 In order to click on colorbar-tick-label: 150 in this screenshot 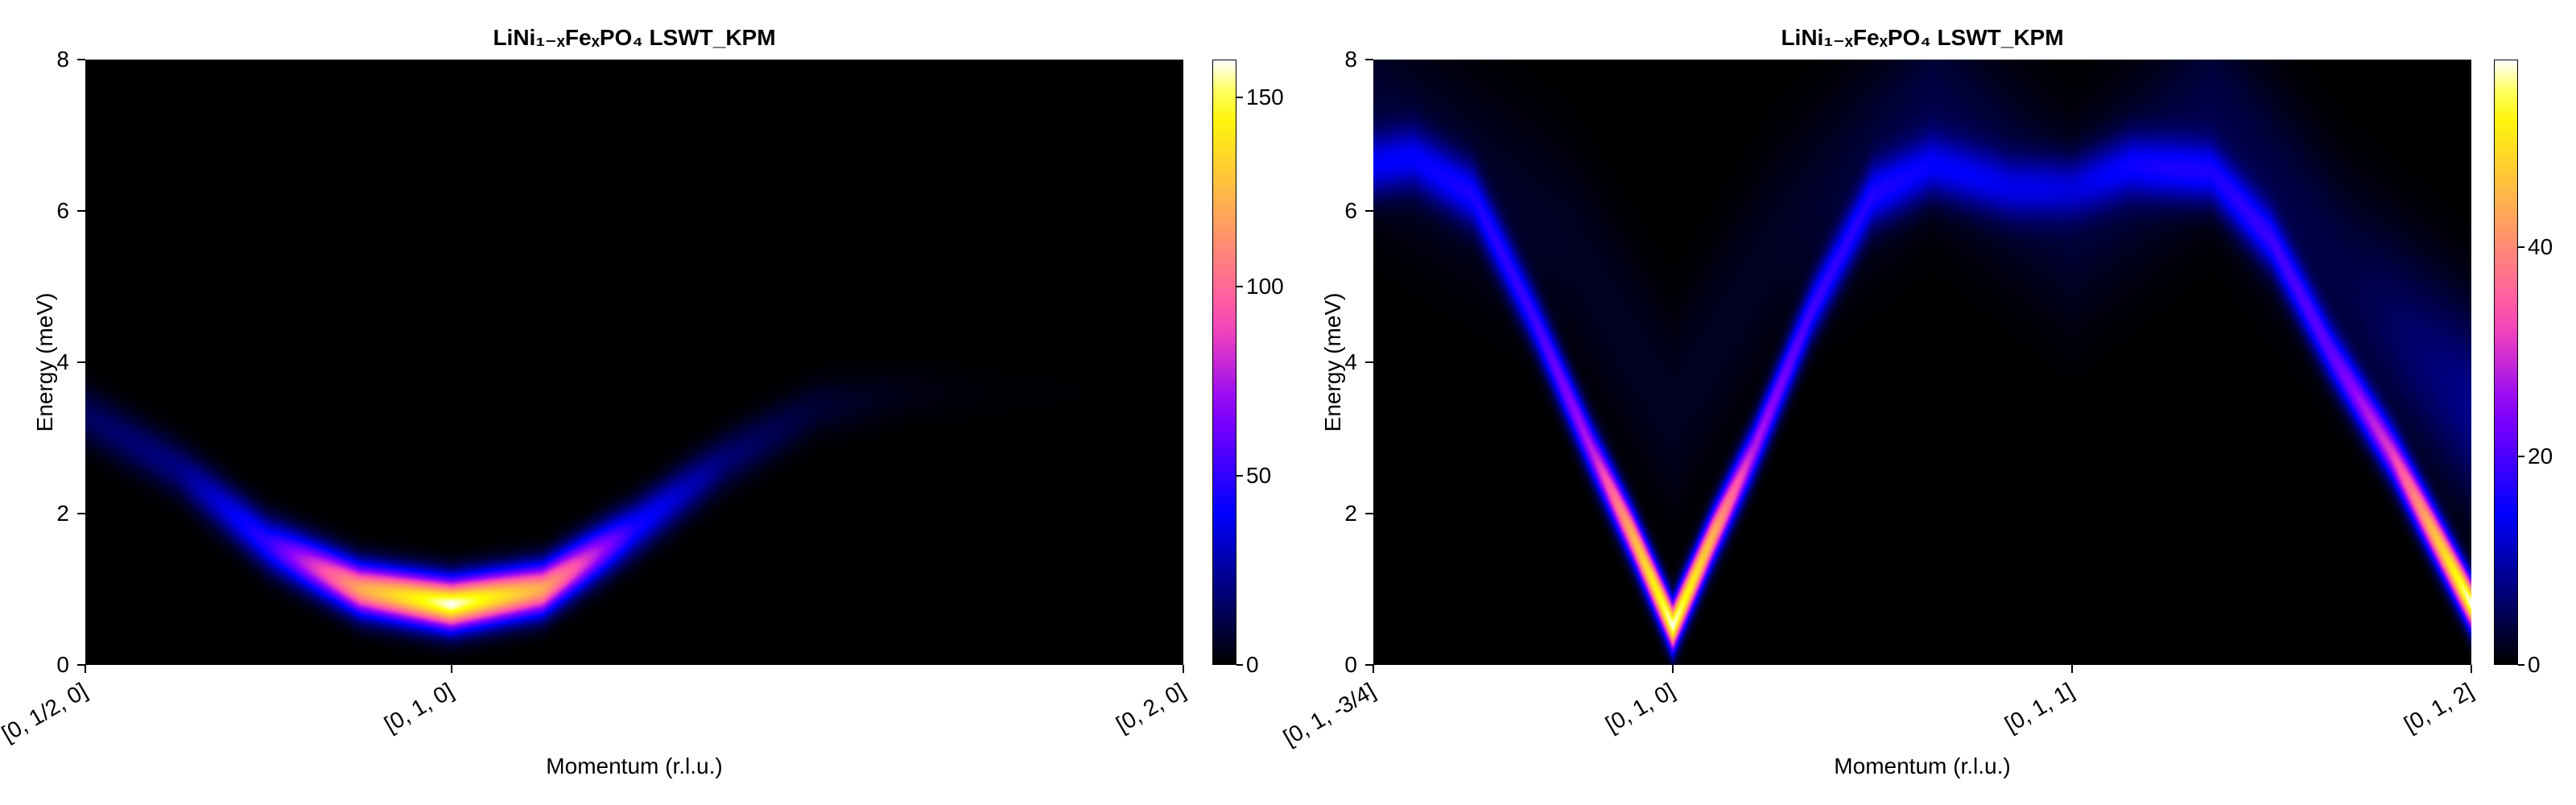, I will do `click(1265, 97)`.